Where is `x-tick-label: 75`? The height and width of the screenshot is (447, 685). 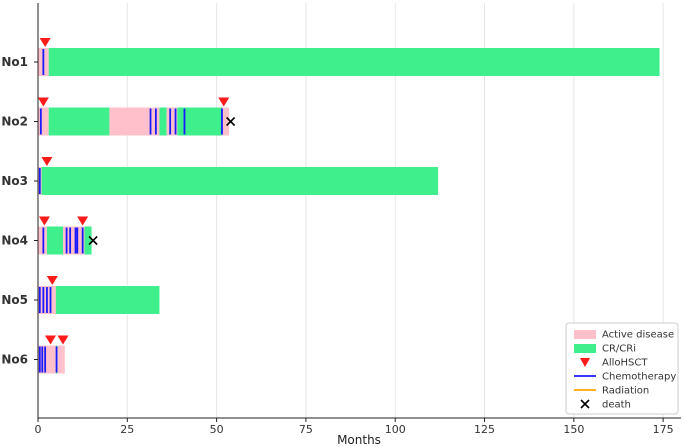 x-tick-label: 75 is located at coordinates (306, 429).